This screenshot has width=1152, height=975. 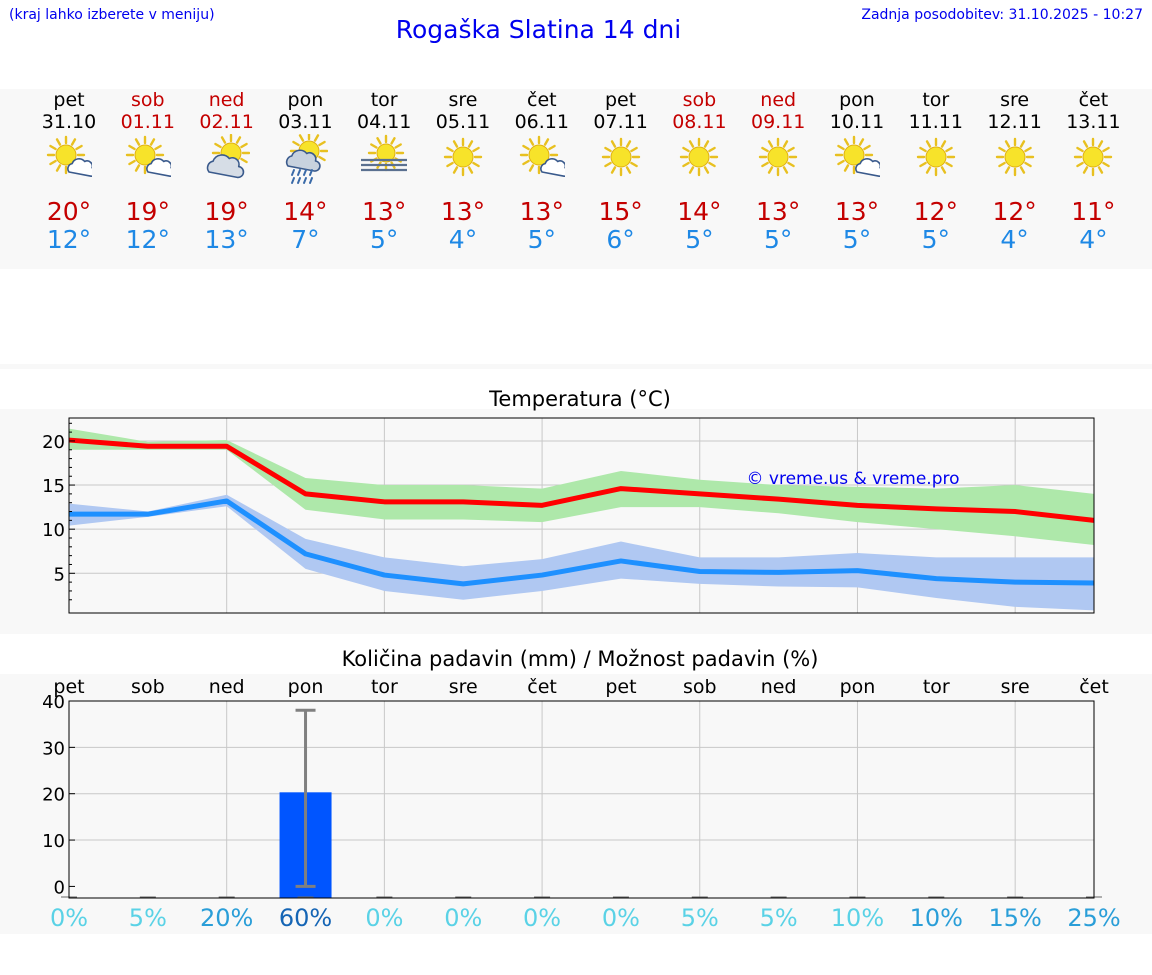 What do you see at coordinates (778, 122) in the screenshot?
I see `day-date: 09.11` at bounding box center [778, 122].